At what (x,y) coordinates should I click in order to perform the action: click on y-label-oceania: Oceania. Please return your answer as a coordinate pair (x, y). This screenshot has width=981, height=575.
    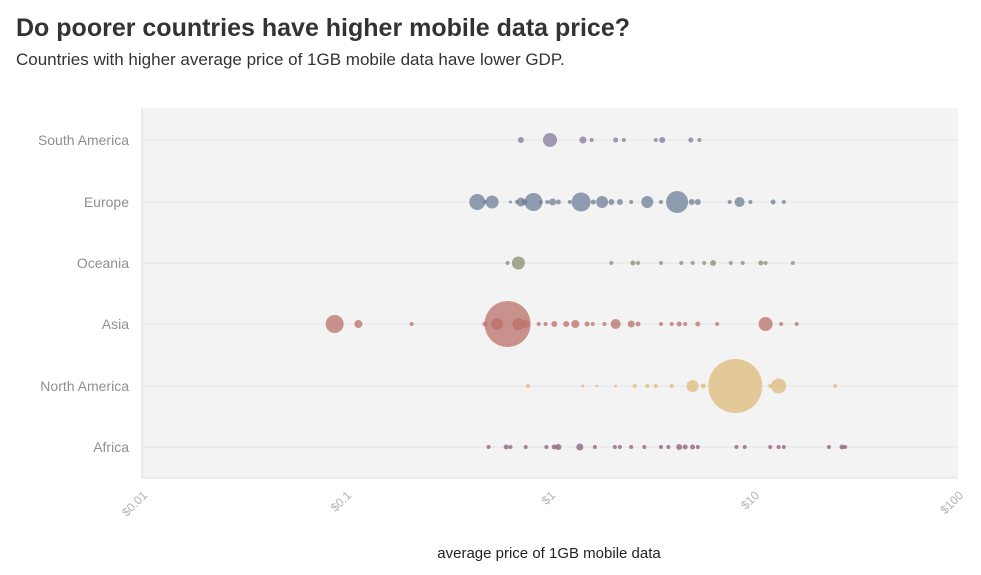
    Looking at the image, I should click on (103, 263).